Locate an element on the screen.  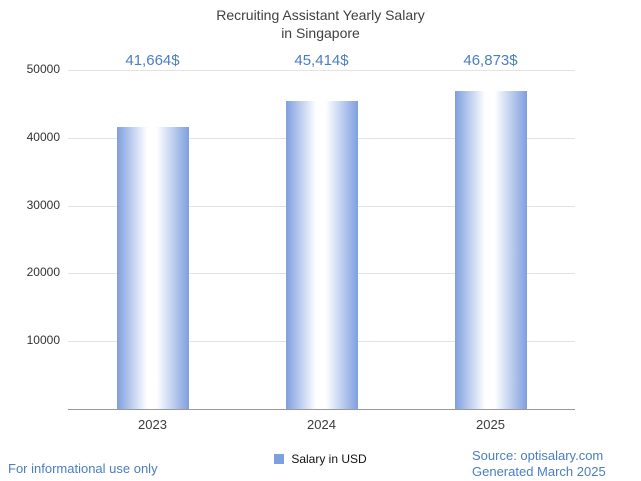
chart-title-line-1: Recruiting Assistant Yearly Salary is located at coordinates (320, 15).